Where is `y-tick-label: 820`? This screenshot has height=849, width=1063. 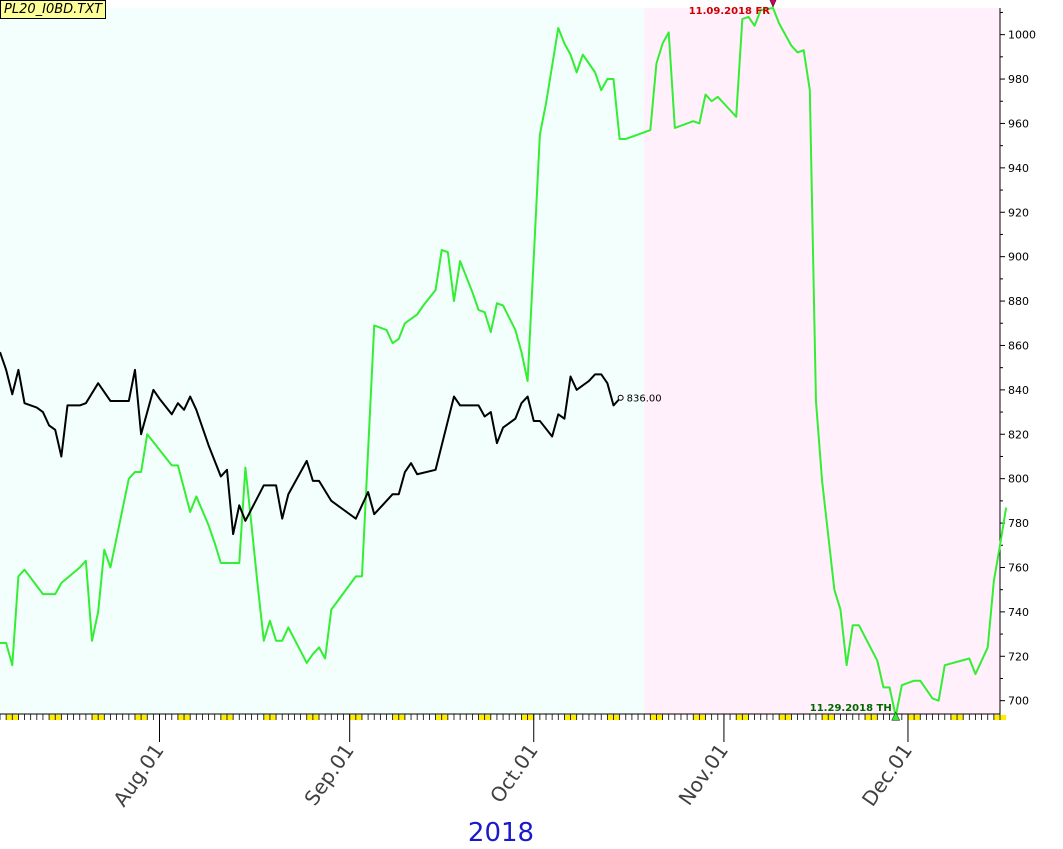
y-tick-label: 820 is located at coordinates (1018, 434).